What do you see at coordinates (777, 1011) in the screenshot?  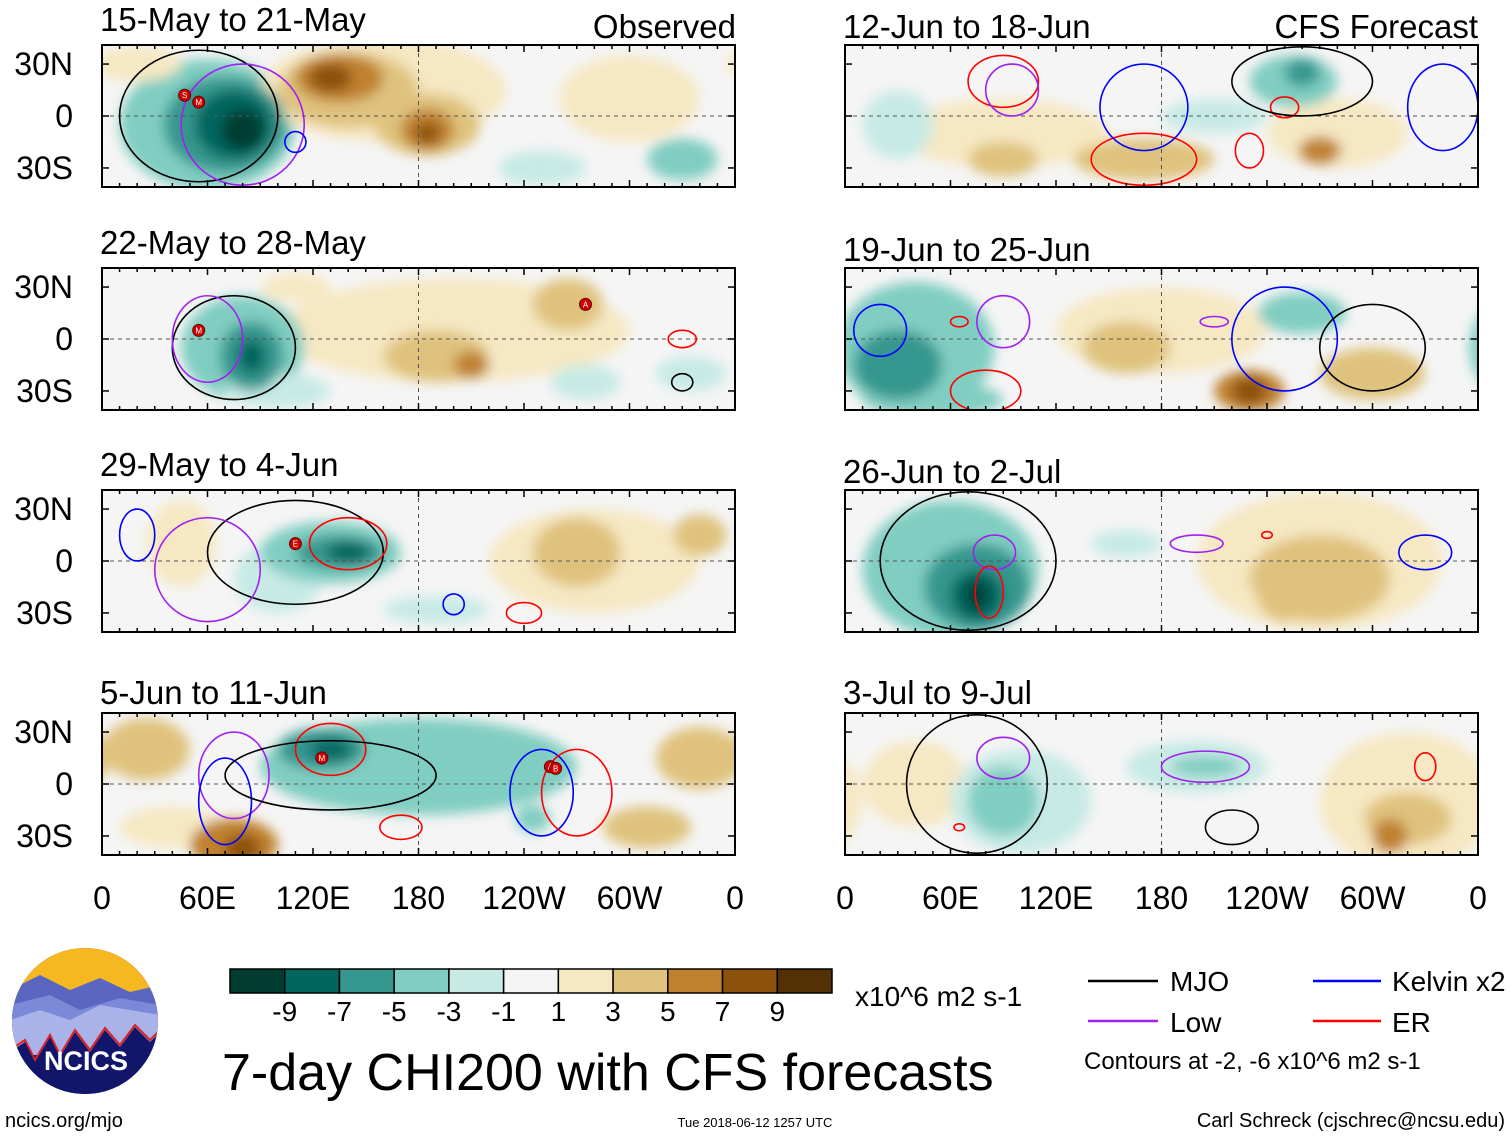 I see `colorbar-tick-label: 9` at bounding box center [777, 1011].